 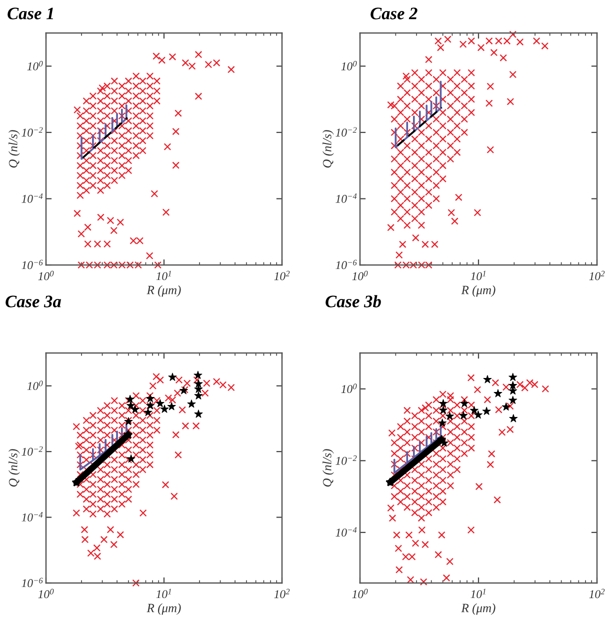 What do you see at coordinates (394, 14) in the screenshot?
I see `chart-title: Case 2` at bounding box center [394, 14].